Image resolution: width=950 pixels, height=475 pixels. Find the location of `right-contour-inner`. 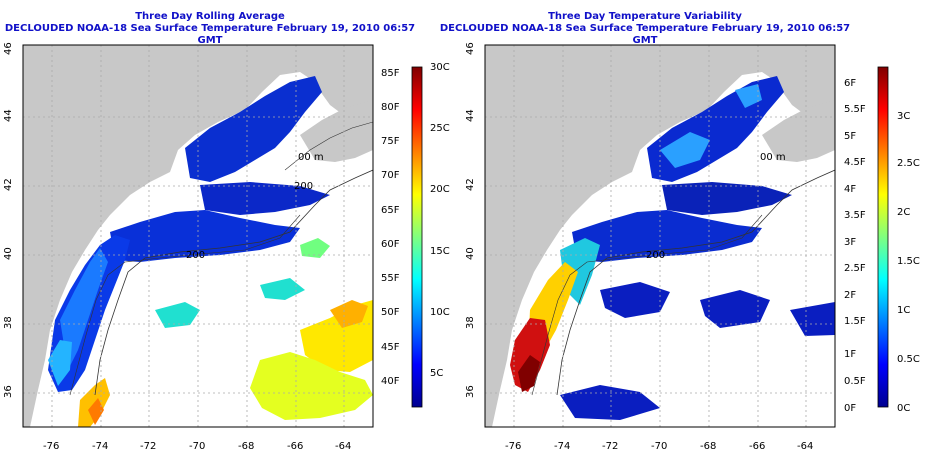

right-contour-inner is located at coordinates (647, 305).